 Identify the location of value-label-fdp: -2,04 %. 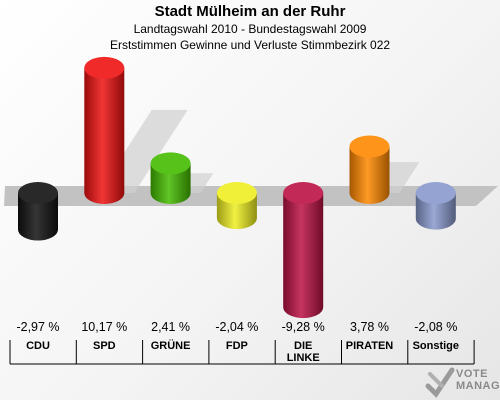
(236, 327).